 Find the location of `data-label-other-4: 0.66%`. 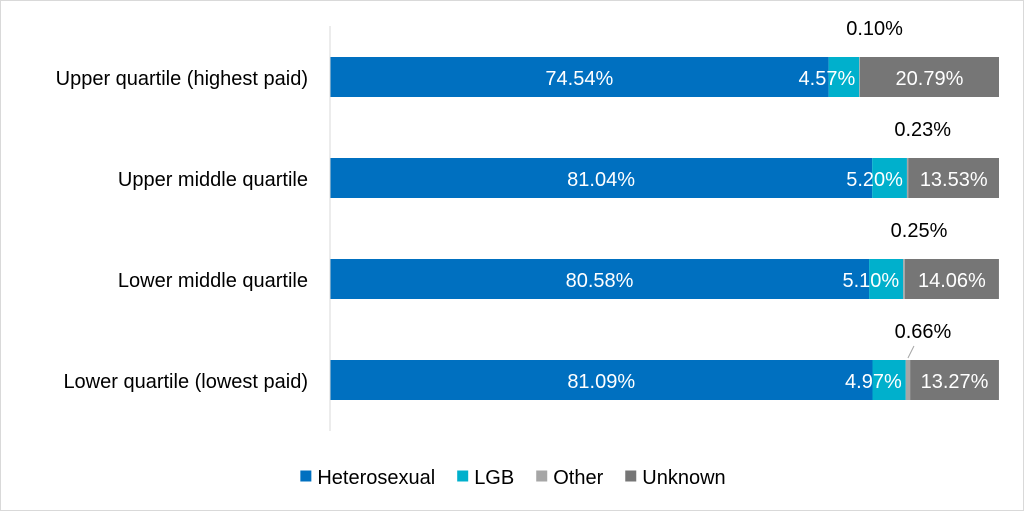

data-label-other-4: 0.66% is located at coordinates (923, 332).